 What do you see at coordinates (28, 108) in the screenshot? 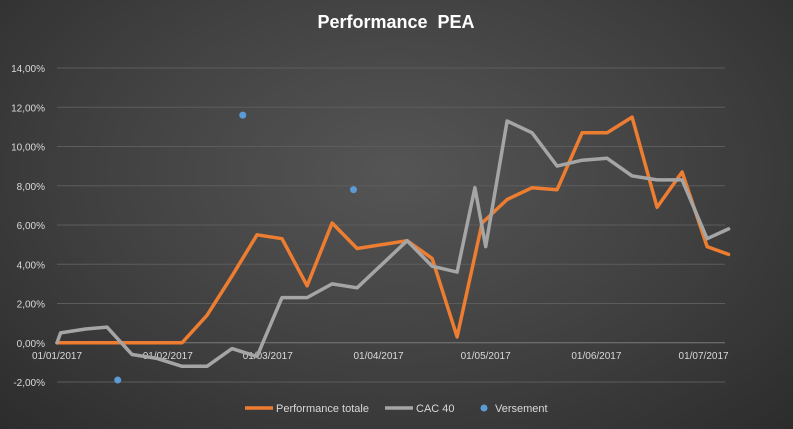
I see `y-tick-label: 12,00%` at bounding box center [28, 108].